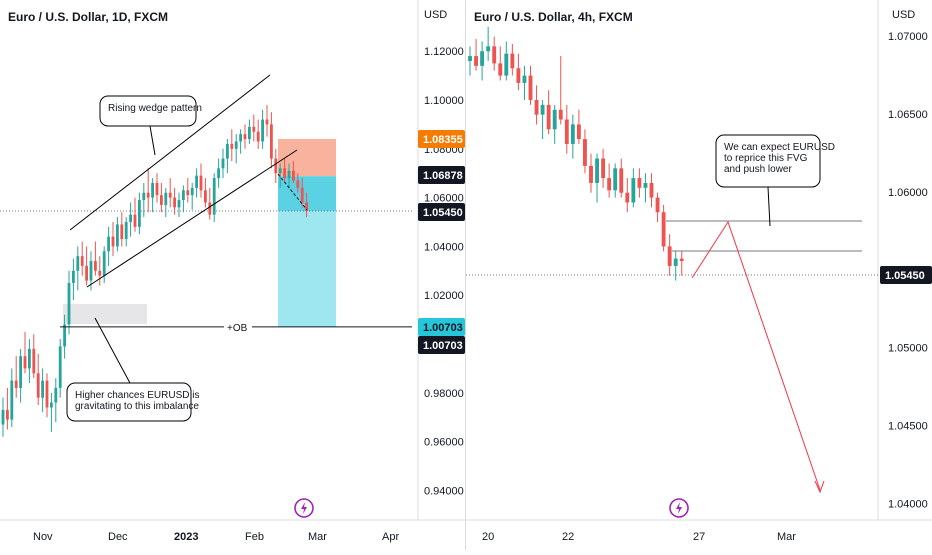 The height and width of the screenshot is (555, 932). I want to click on x-tick-label: Dec, so click(118, 537).